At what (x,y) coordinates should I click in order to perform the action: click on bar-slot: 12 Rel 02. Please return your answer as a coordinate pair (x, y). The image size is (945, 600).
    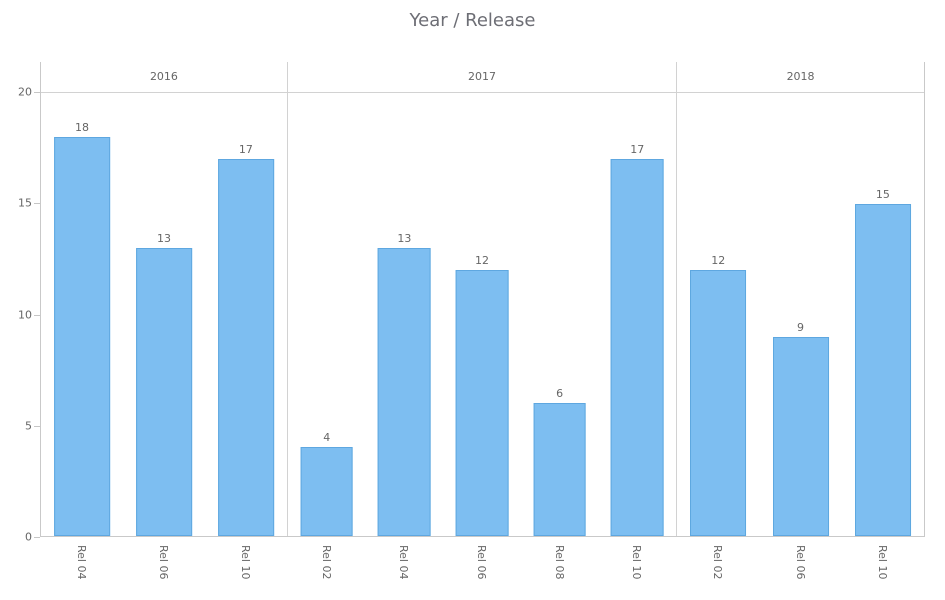
    Looking at the image, I should click on (718, 336).